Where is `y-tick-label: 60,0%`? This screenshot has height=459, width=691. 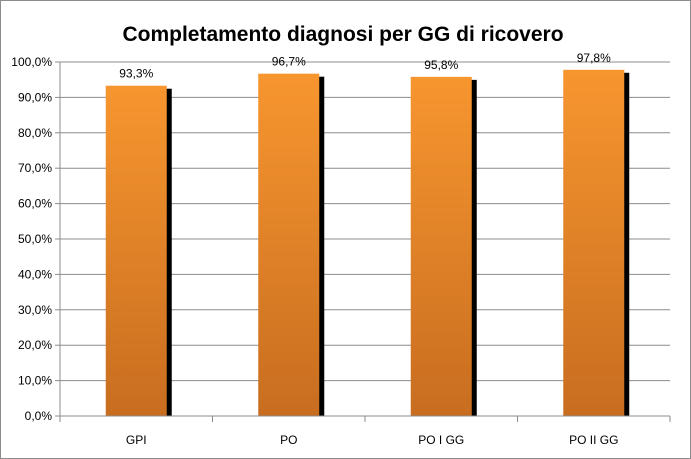
y-tick-label: 60,0% is located at coordinates (35, 204).